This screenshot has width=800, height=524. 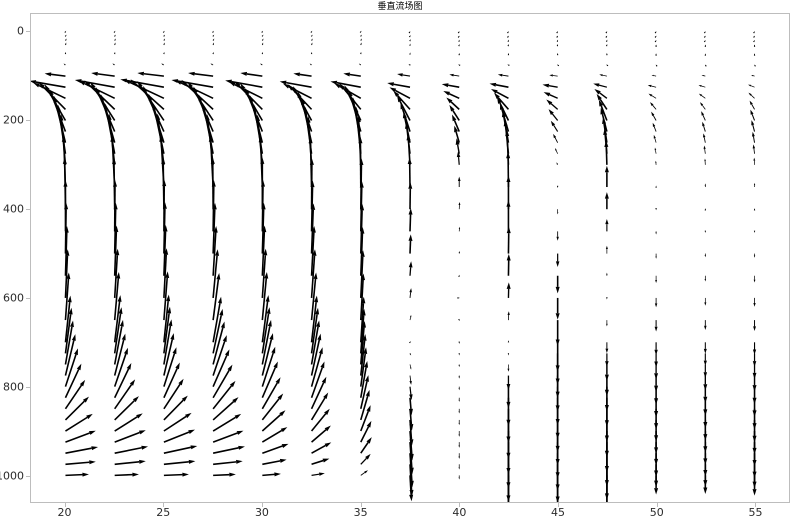 I want to click on y-tick-label: 800, so click(x=13, y=387).